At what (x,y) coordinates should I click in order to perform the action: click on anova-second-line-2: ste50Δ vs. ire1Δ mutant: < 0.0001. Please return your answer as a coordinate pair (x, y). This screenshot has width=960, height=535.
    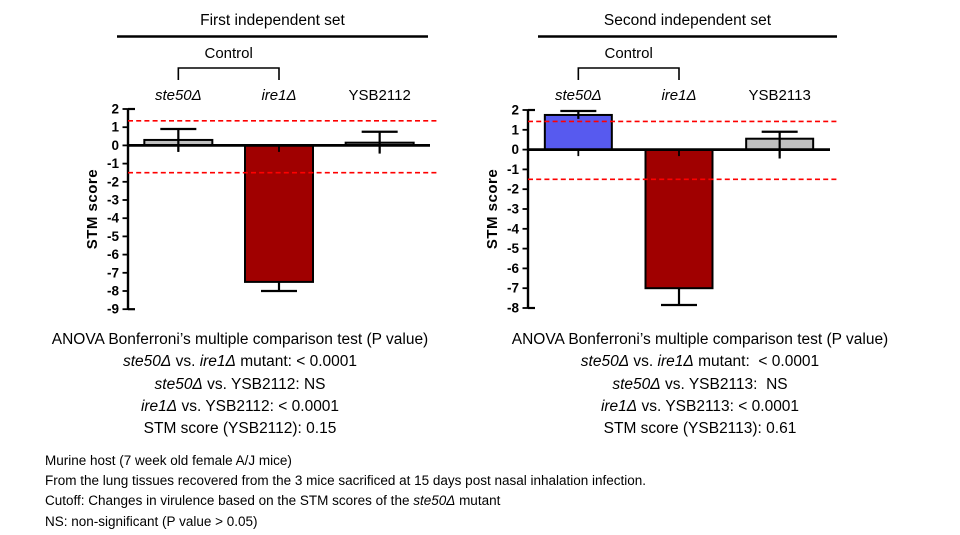
    Looking at the image, I should click on (700, 362).